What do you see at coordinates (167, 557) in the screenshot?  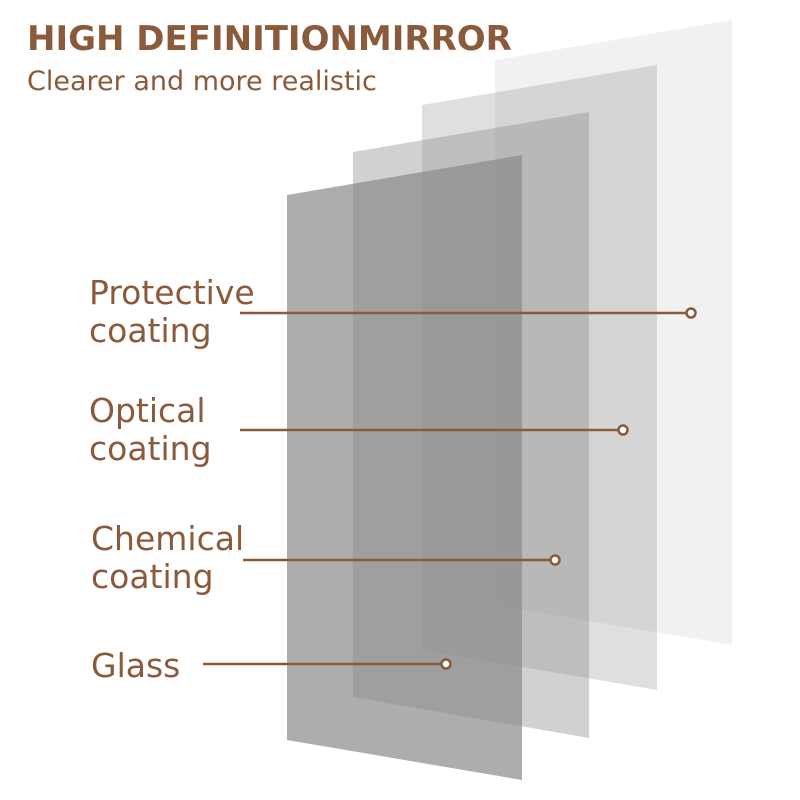 I see `label: Chemical coating` at bounding box center [167, 557].